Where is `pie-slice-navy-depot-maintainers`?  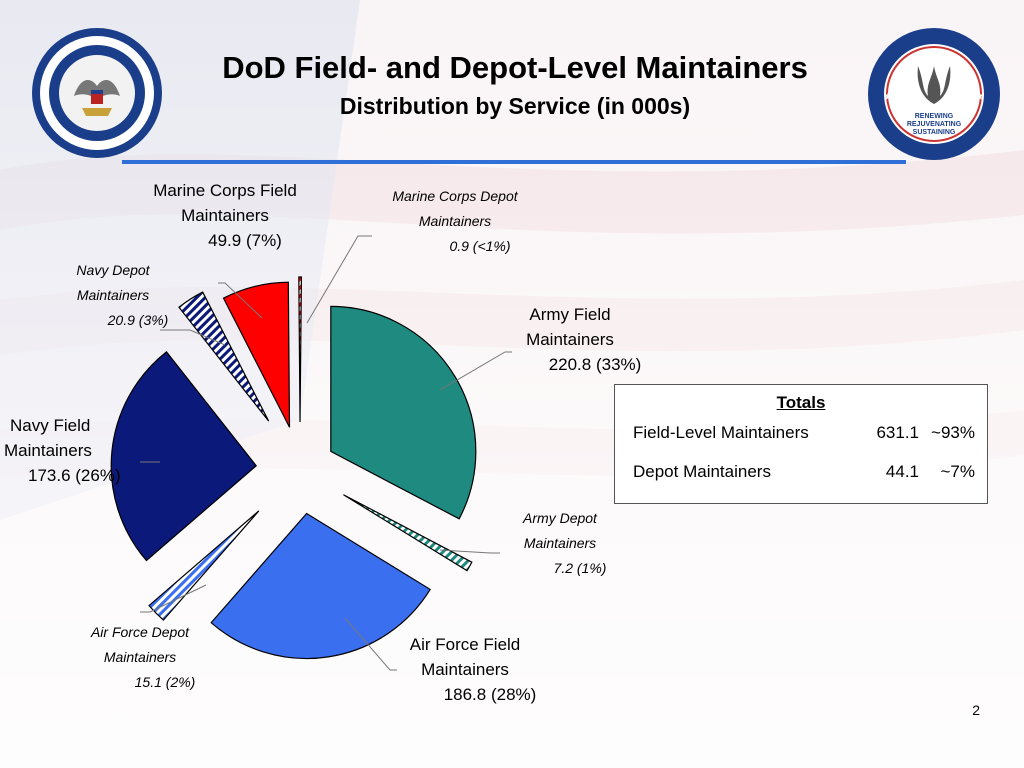
pie-slice-navy-depot-maintainers is located at coordinates (224, 356).